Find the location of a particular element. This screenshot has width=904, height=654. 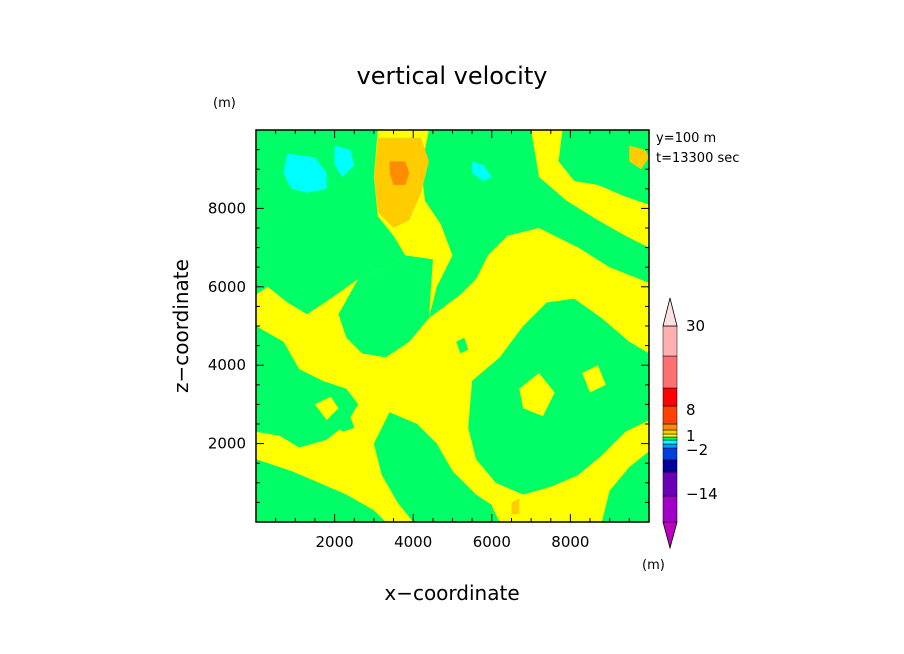

y-tick-label: 8000 is located at coordinates (227, 208).